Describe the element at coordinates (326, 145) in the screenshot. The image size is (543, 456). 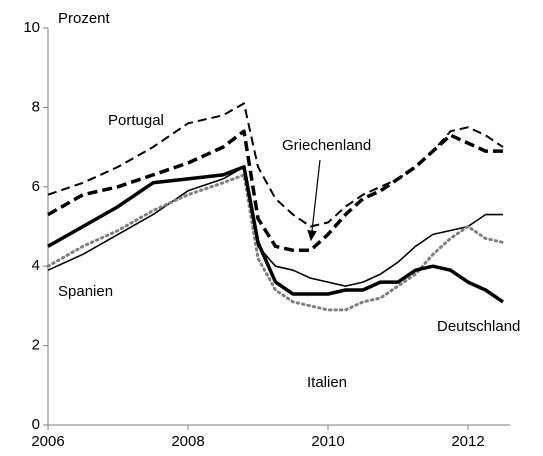
I see `series-label: Griechenland` at that location.